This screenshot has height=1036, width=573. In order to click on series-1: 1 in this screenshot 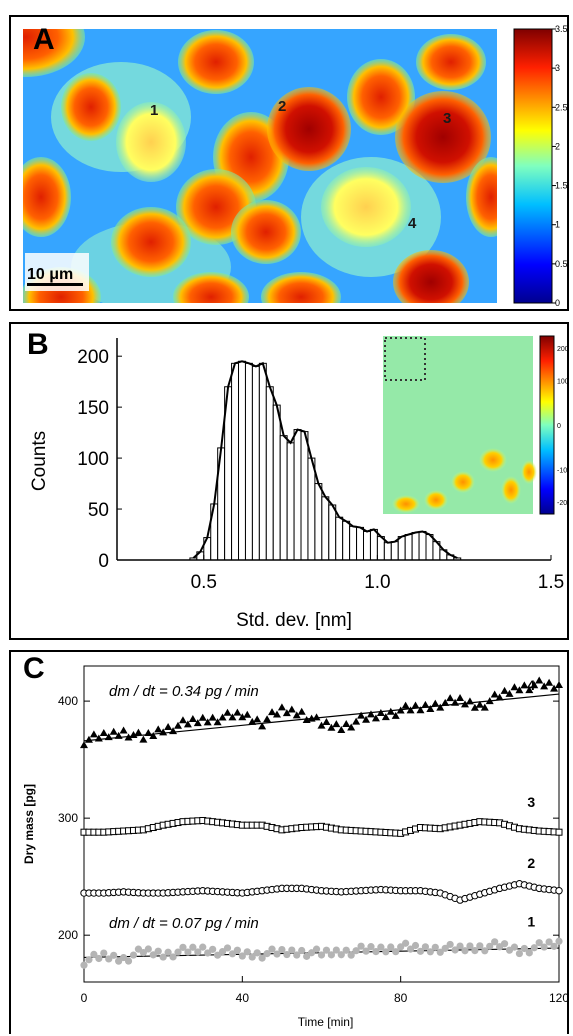, I will do `click(321, 941)`.